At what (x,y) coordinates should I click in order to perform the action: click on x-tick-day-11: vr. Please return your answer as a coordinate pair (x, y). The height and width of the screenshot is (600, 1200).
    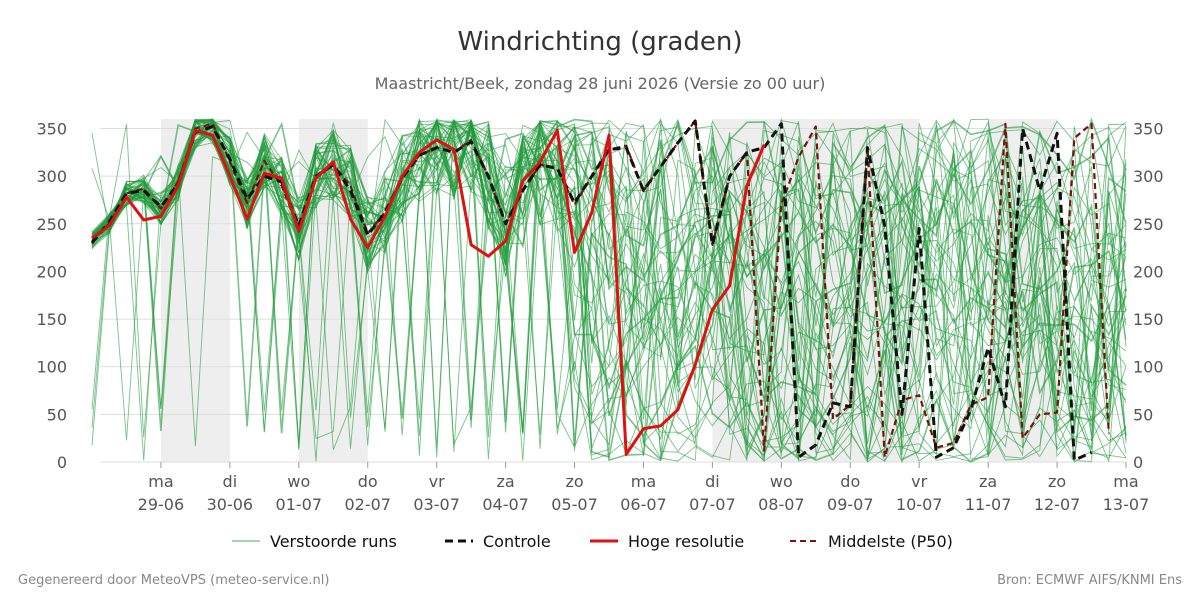
    Looking at the image, I should click on (919, 481).